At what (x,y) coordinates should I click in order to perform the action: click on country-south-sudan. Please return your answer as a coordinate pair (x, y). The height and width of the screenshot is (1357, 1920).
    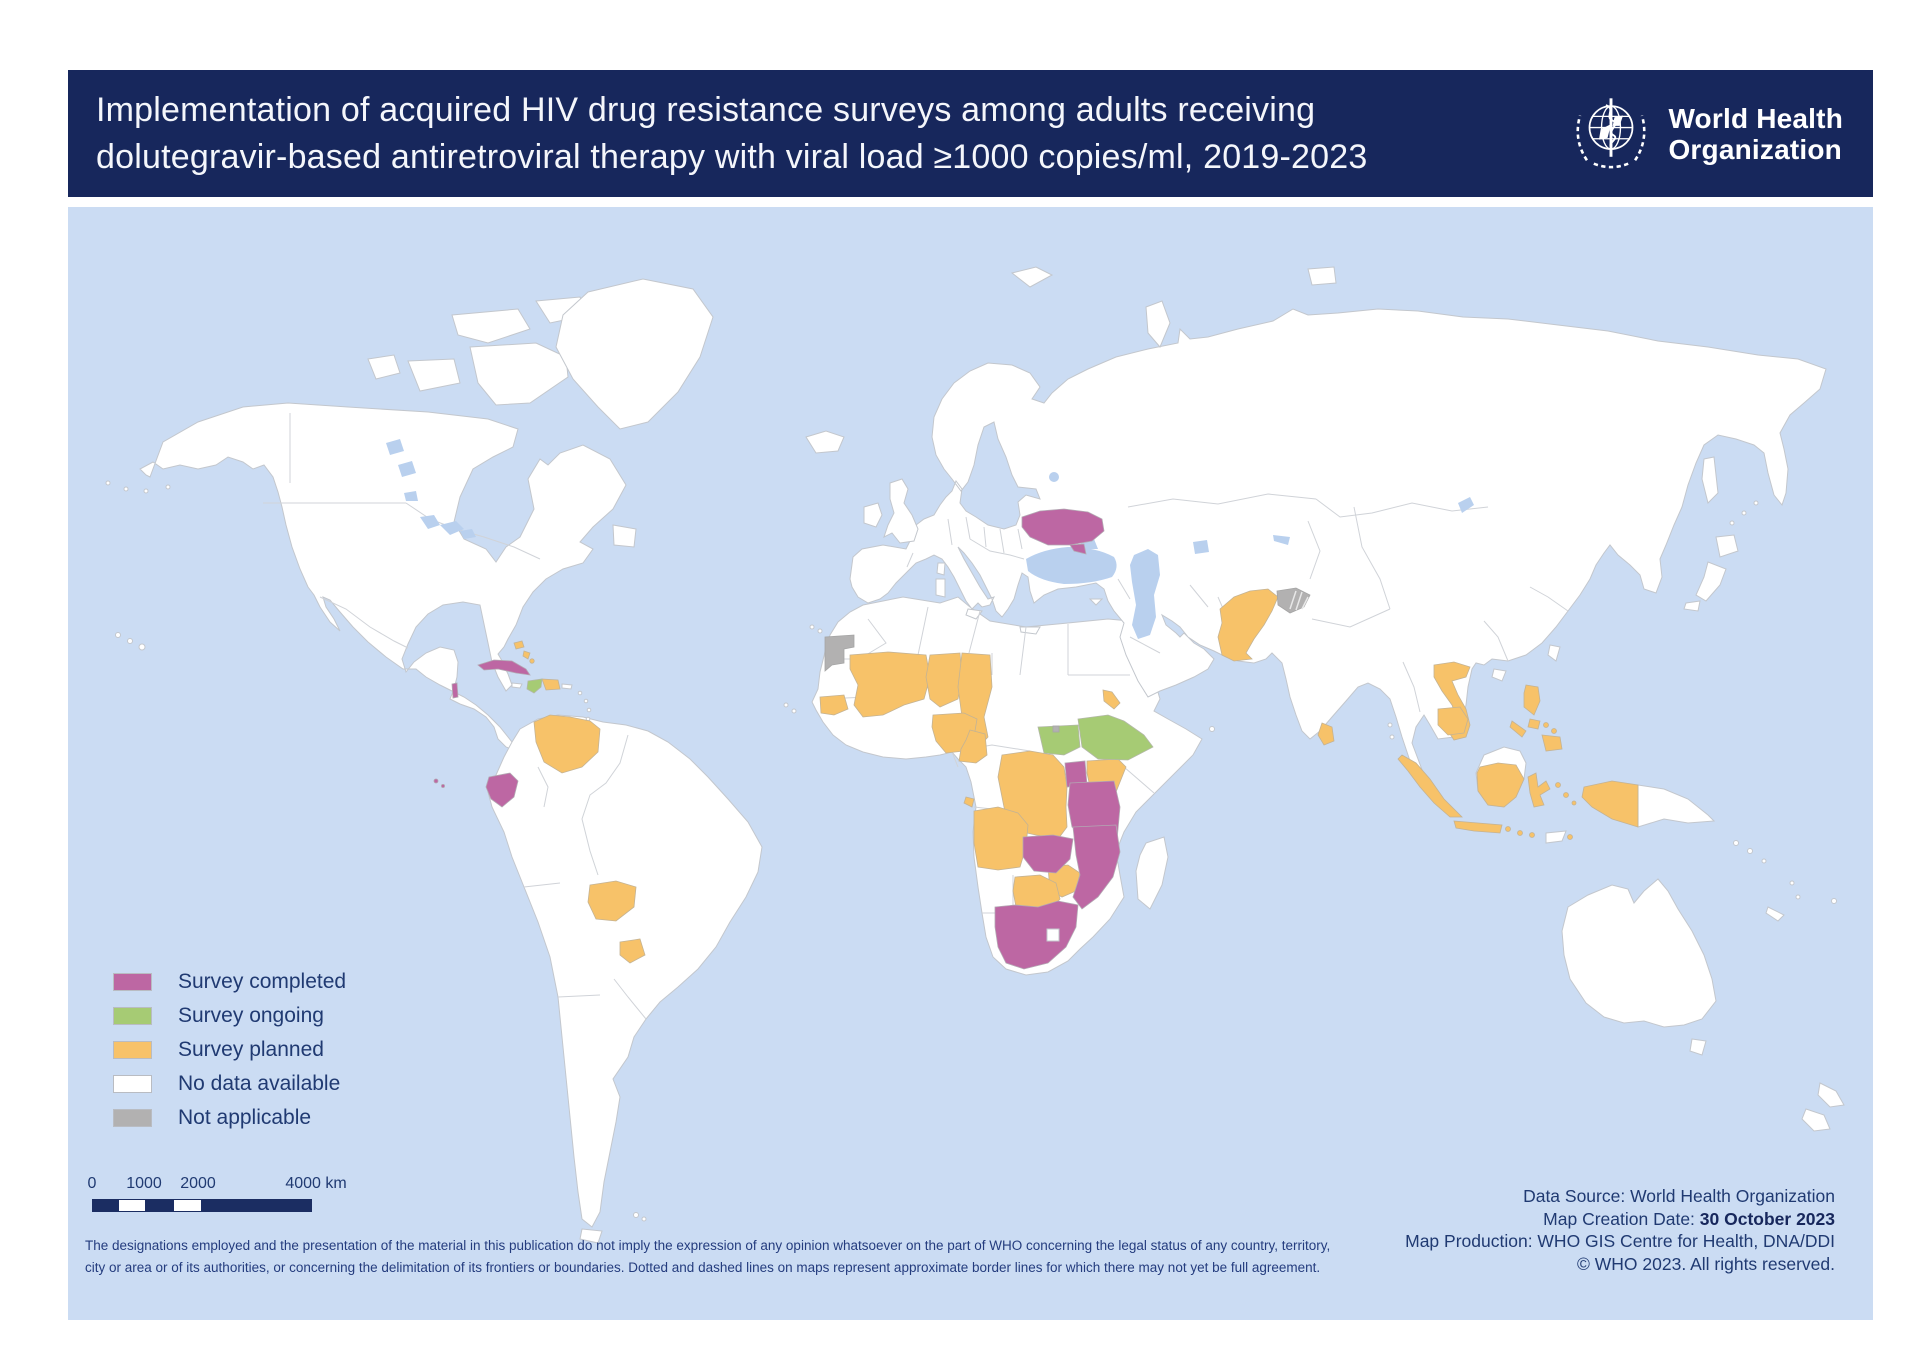
    Looking at the image, I should click on (1059, 740).